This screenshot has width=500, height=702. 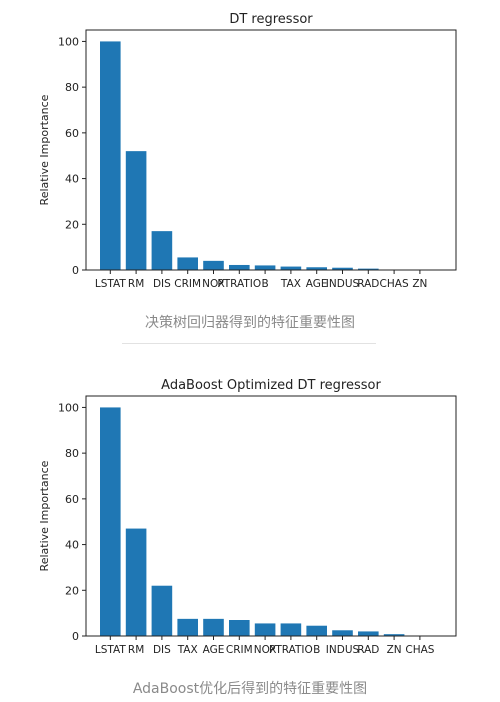 What do you see at coordinates (250, 689) in the screenshot?
I see `chart-2-caption: AdaBoost优化后得到的特征重要性图` at bounding box center [250, 689].